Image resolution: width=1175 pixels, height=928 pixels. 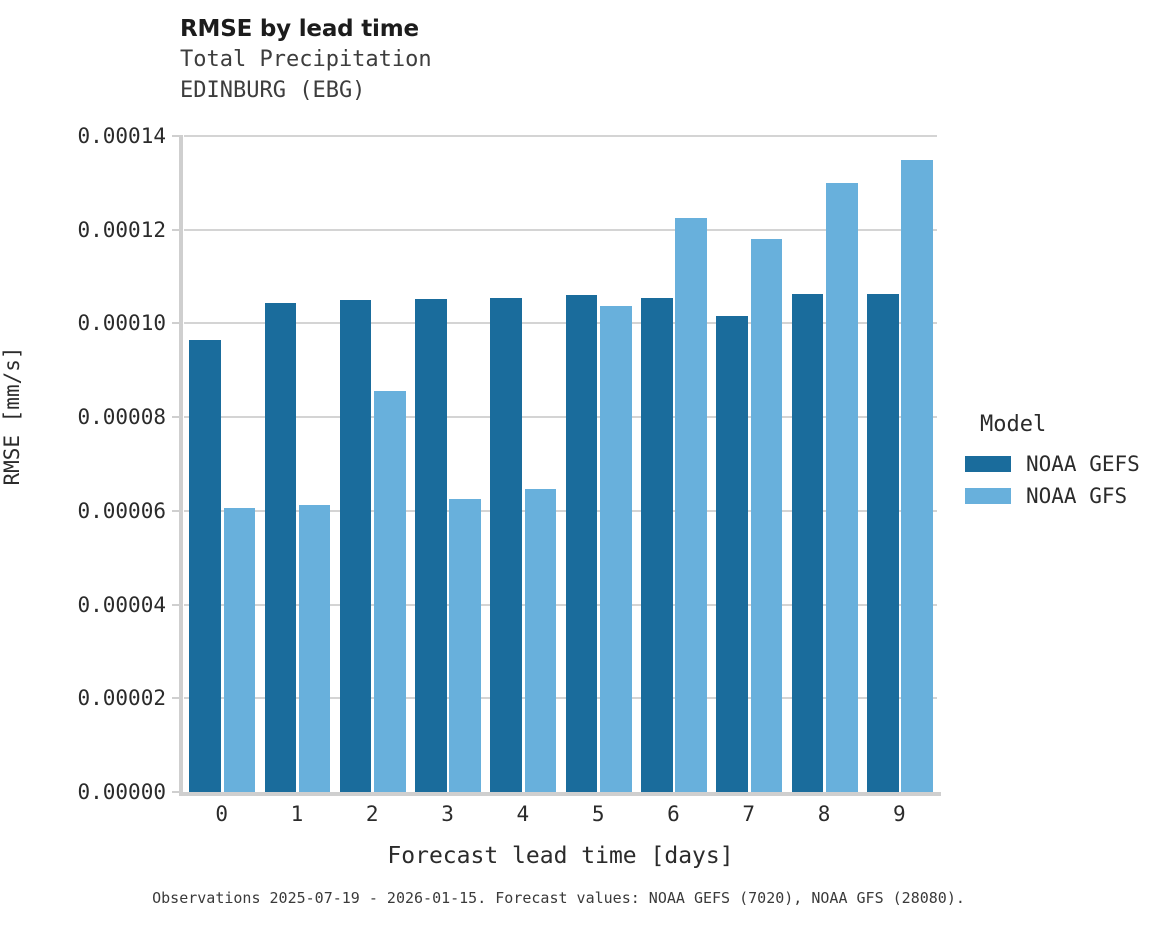 What do you see at coordinates (824, 814) in the screenshot?
I see `x-axis-tick-label: 8` at bounding box center [824, 814].